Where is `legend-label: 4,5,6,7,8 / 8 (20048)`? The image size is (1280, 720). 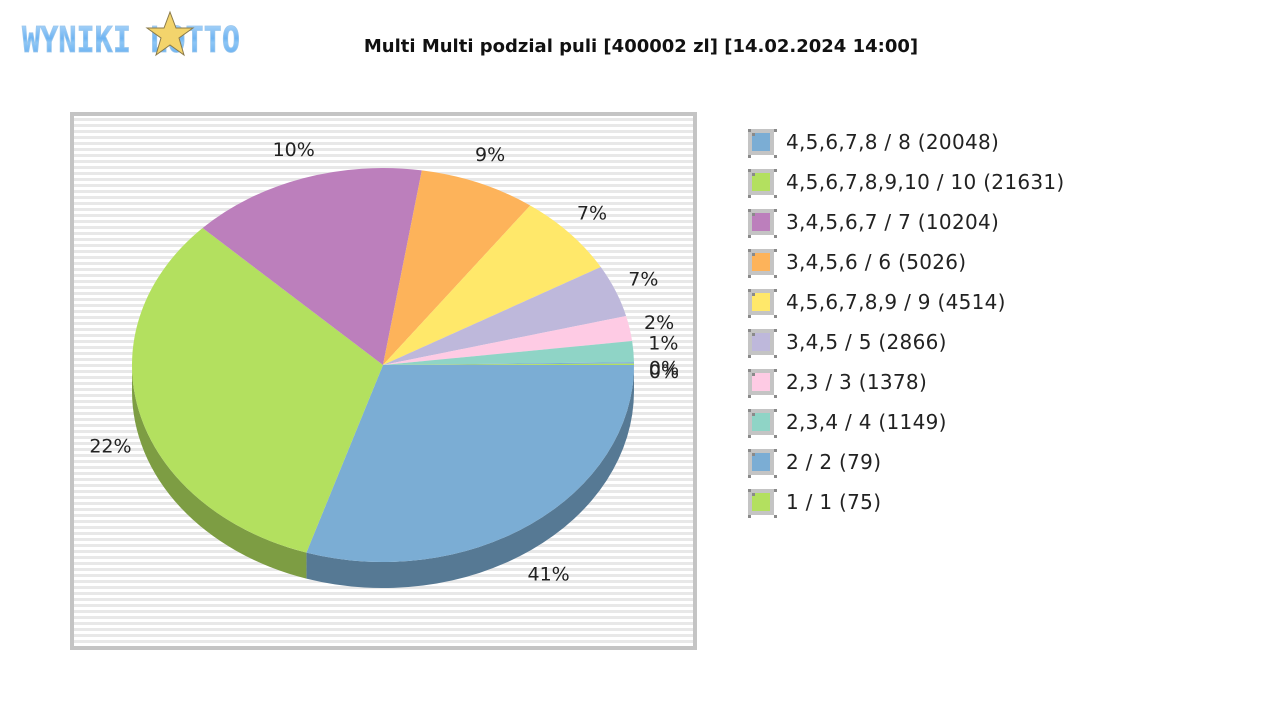
legend-label: 4,5,6,7,8 / 8 (20048) is located at coordinates (893, 142).